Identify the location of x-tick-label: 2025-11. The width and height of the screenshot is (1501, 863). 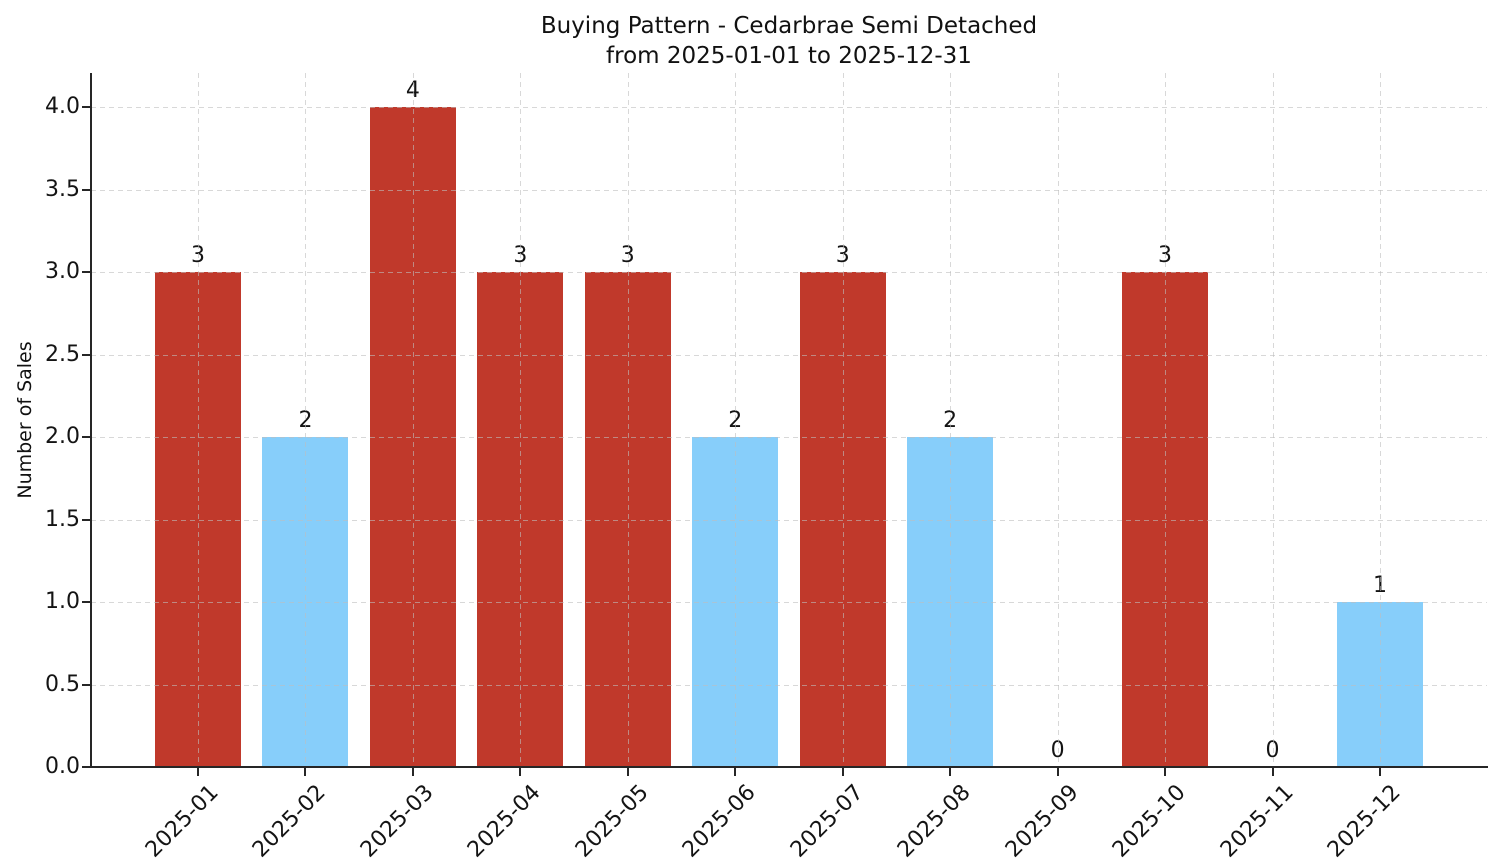
(1257, 821).